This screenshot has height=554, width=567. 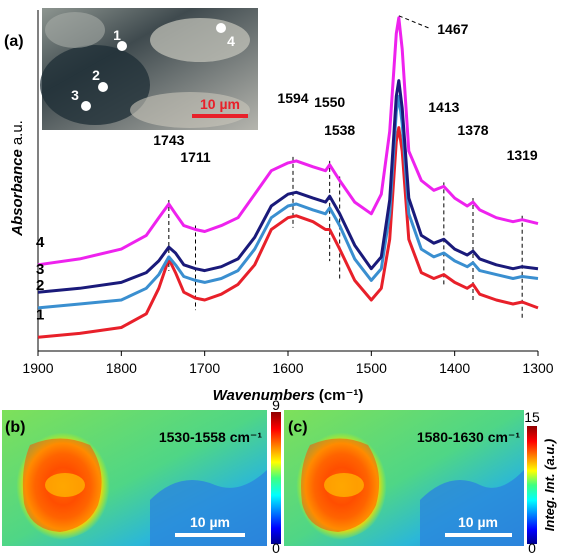 What do you see at coordinates (454, 368) in the screenshot?
I see `x-tick-label: 1400` at bounding box center [454, 368].